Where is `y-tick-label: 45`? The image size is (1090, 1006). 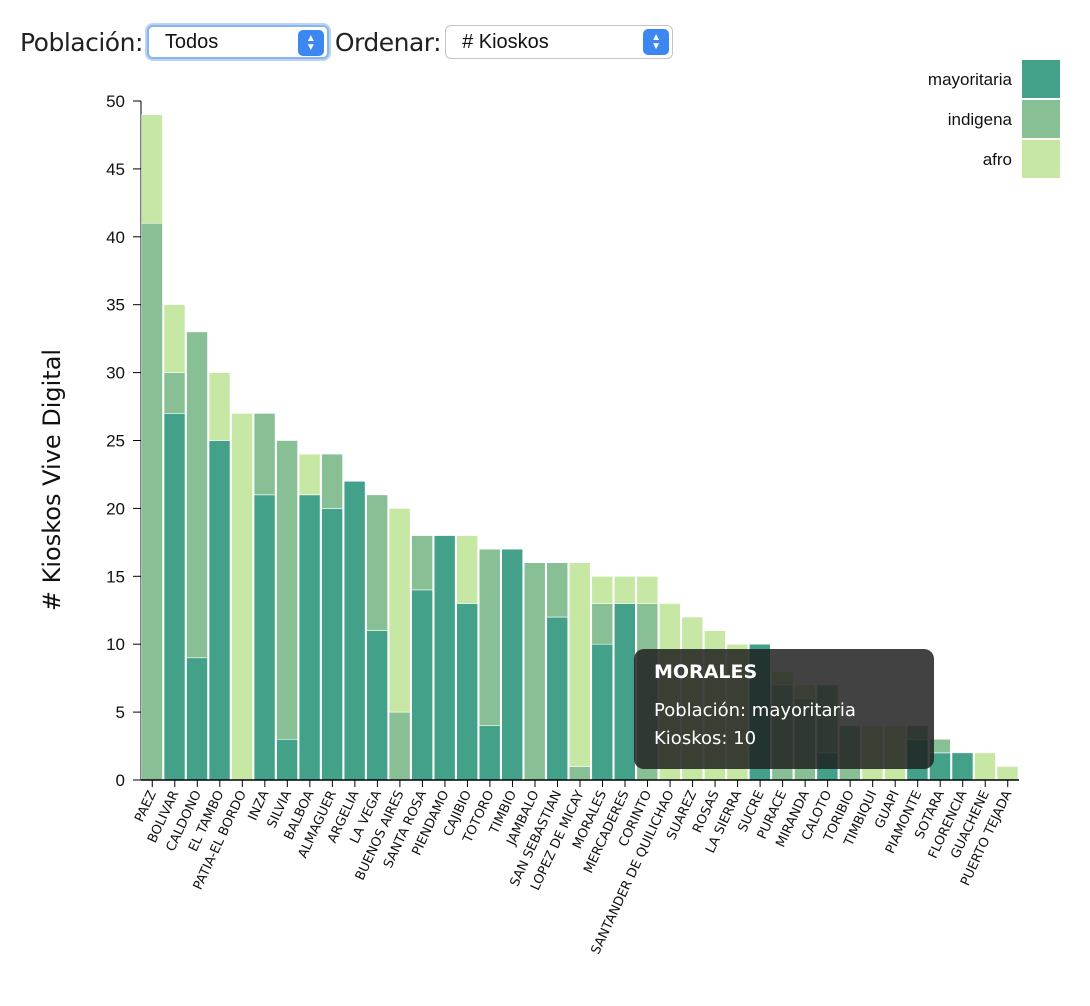
y-tick-label: 45 is located at coordinates (115, 169).